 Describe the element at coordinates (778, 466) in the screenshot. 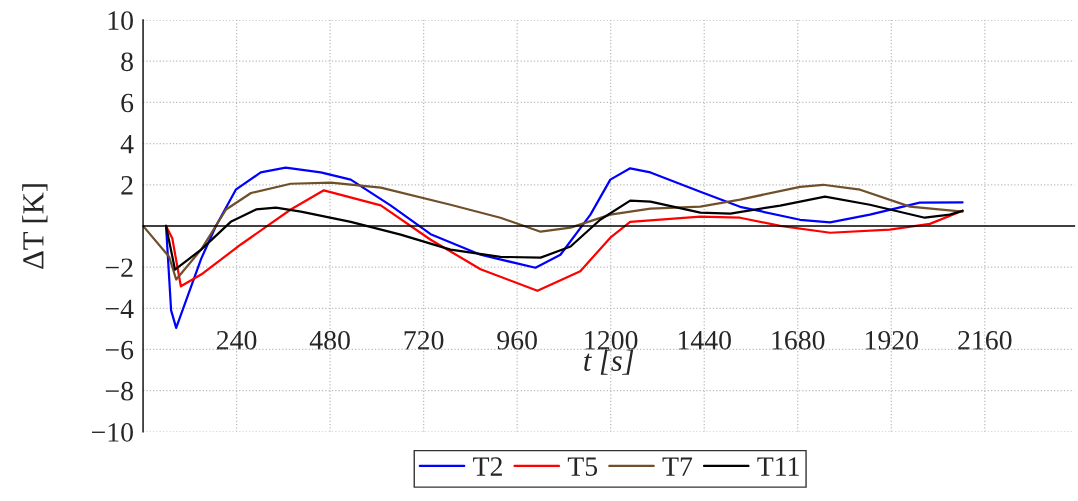

I see `legend-label: T11` at that location.